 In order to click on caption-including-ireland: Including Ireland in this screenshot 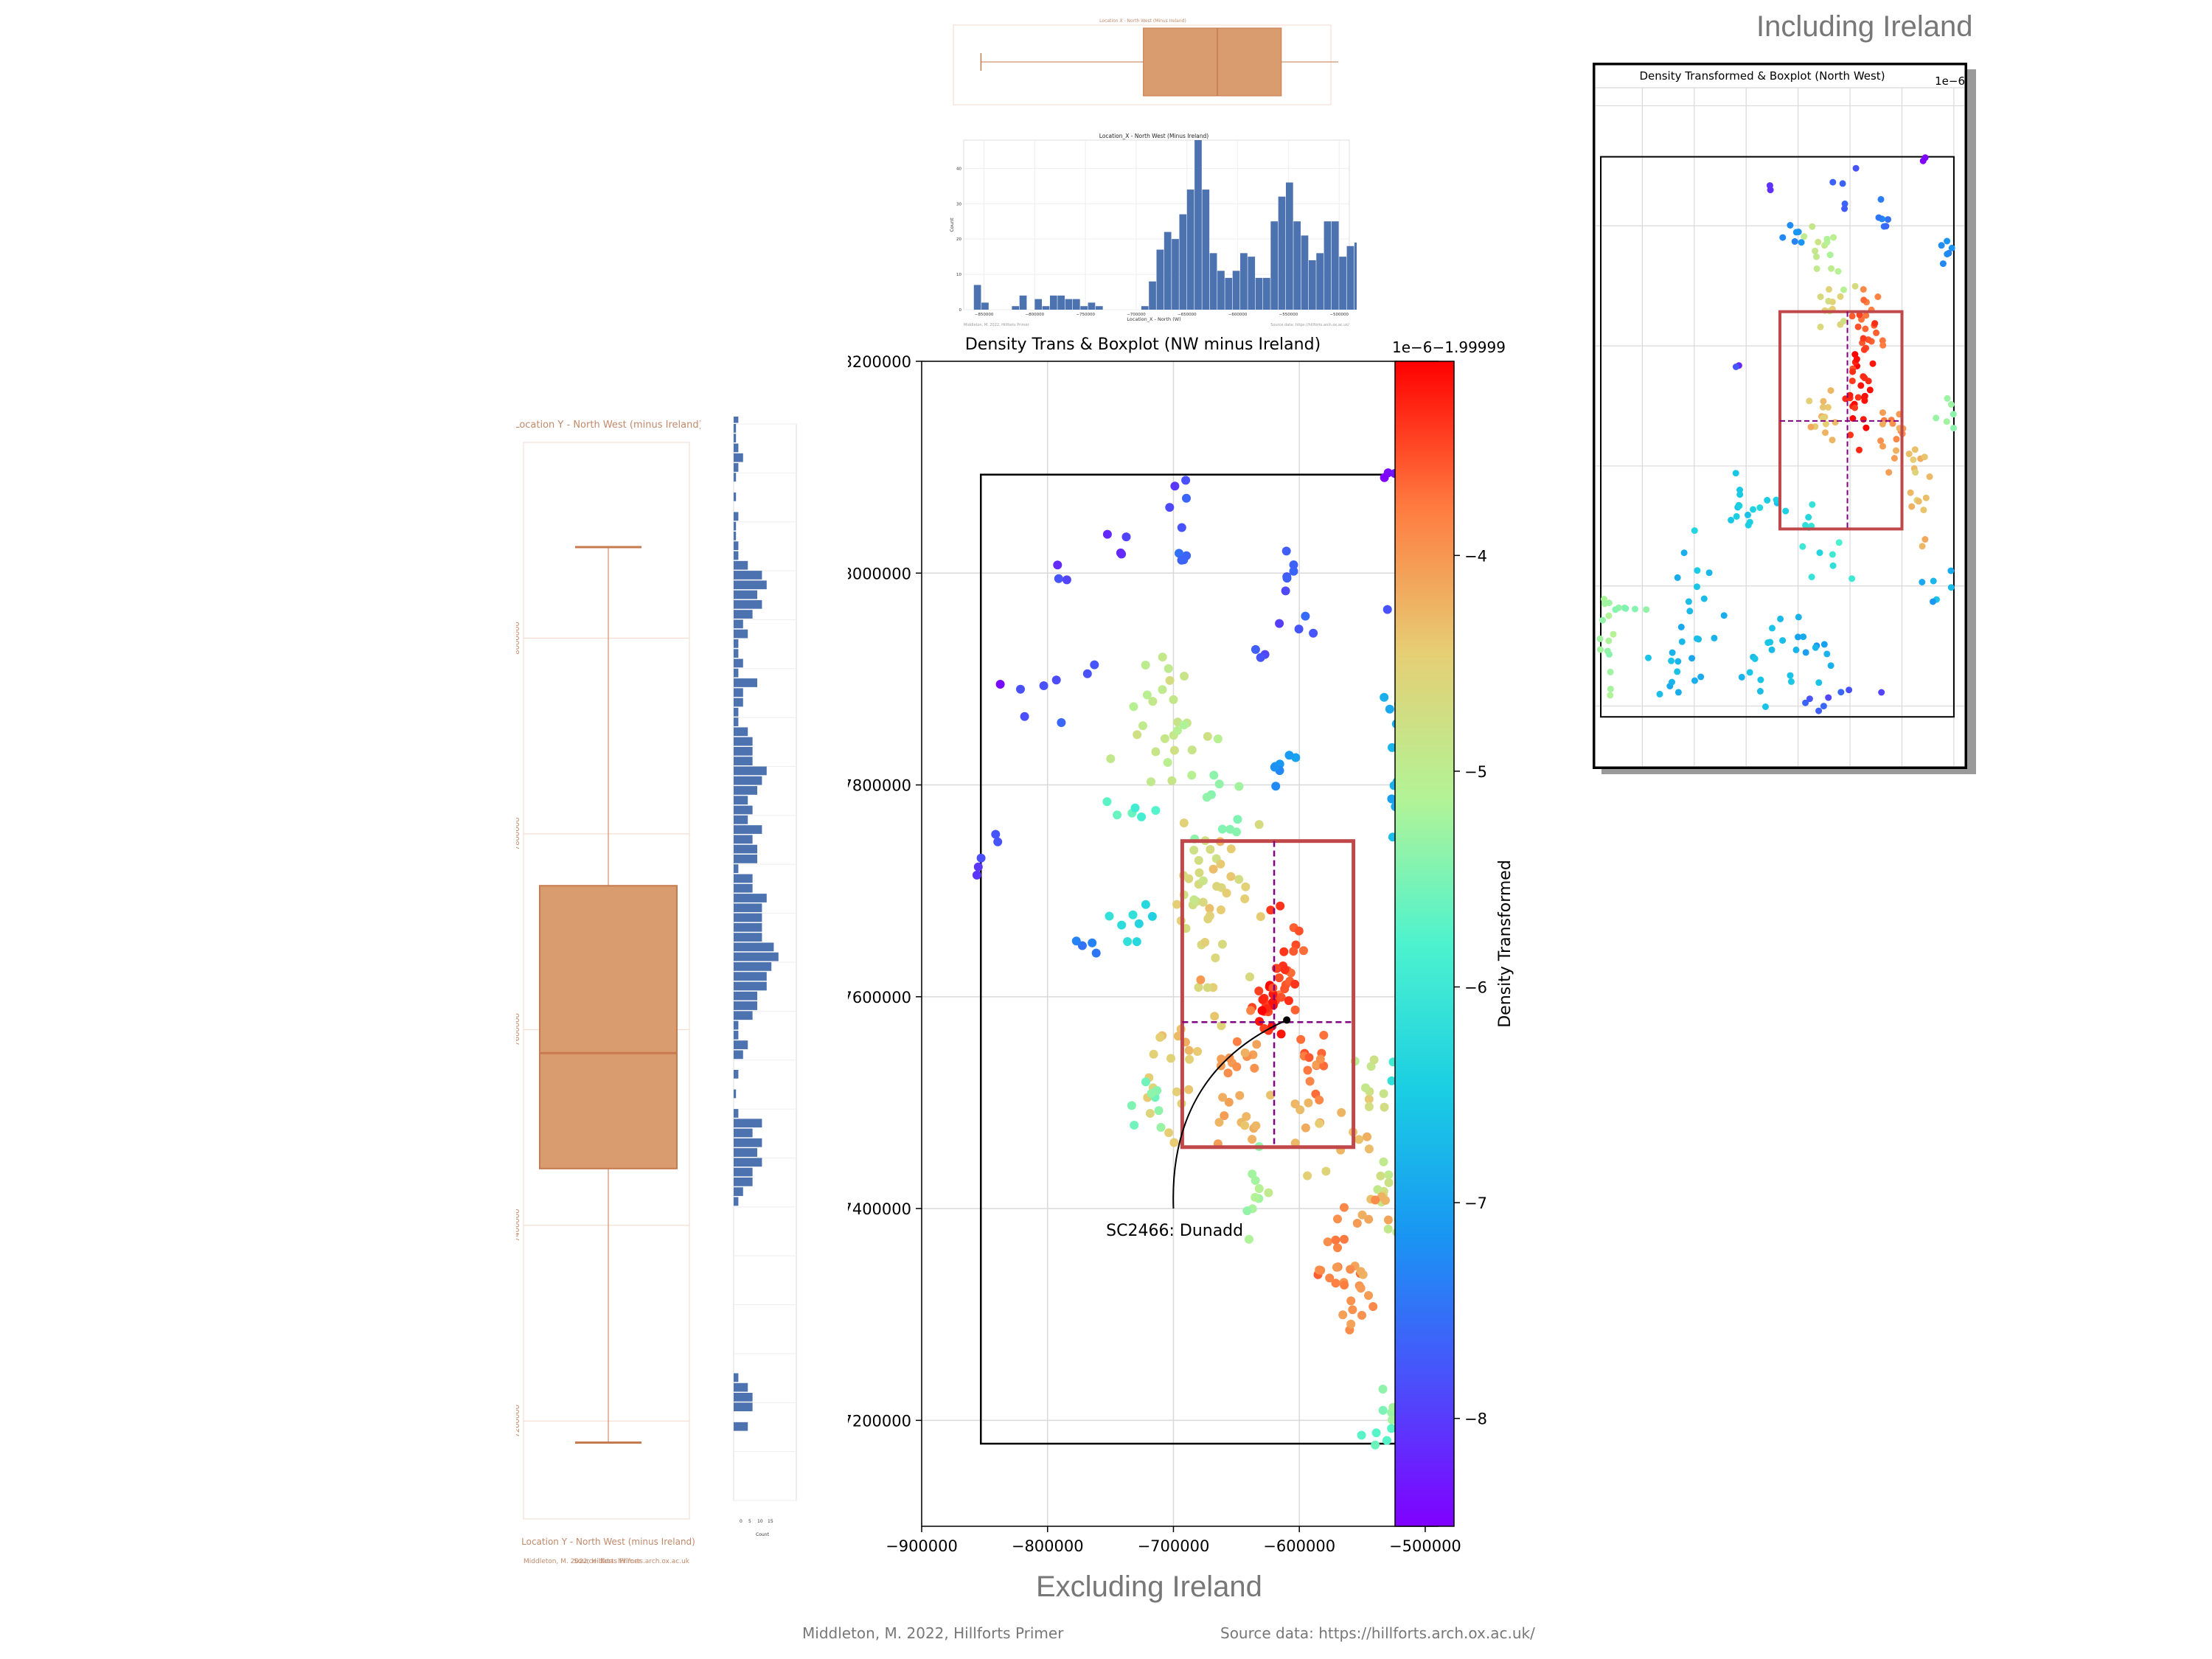, I will do `click(1864, 26)`.